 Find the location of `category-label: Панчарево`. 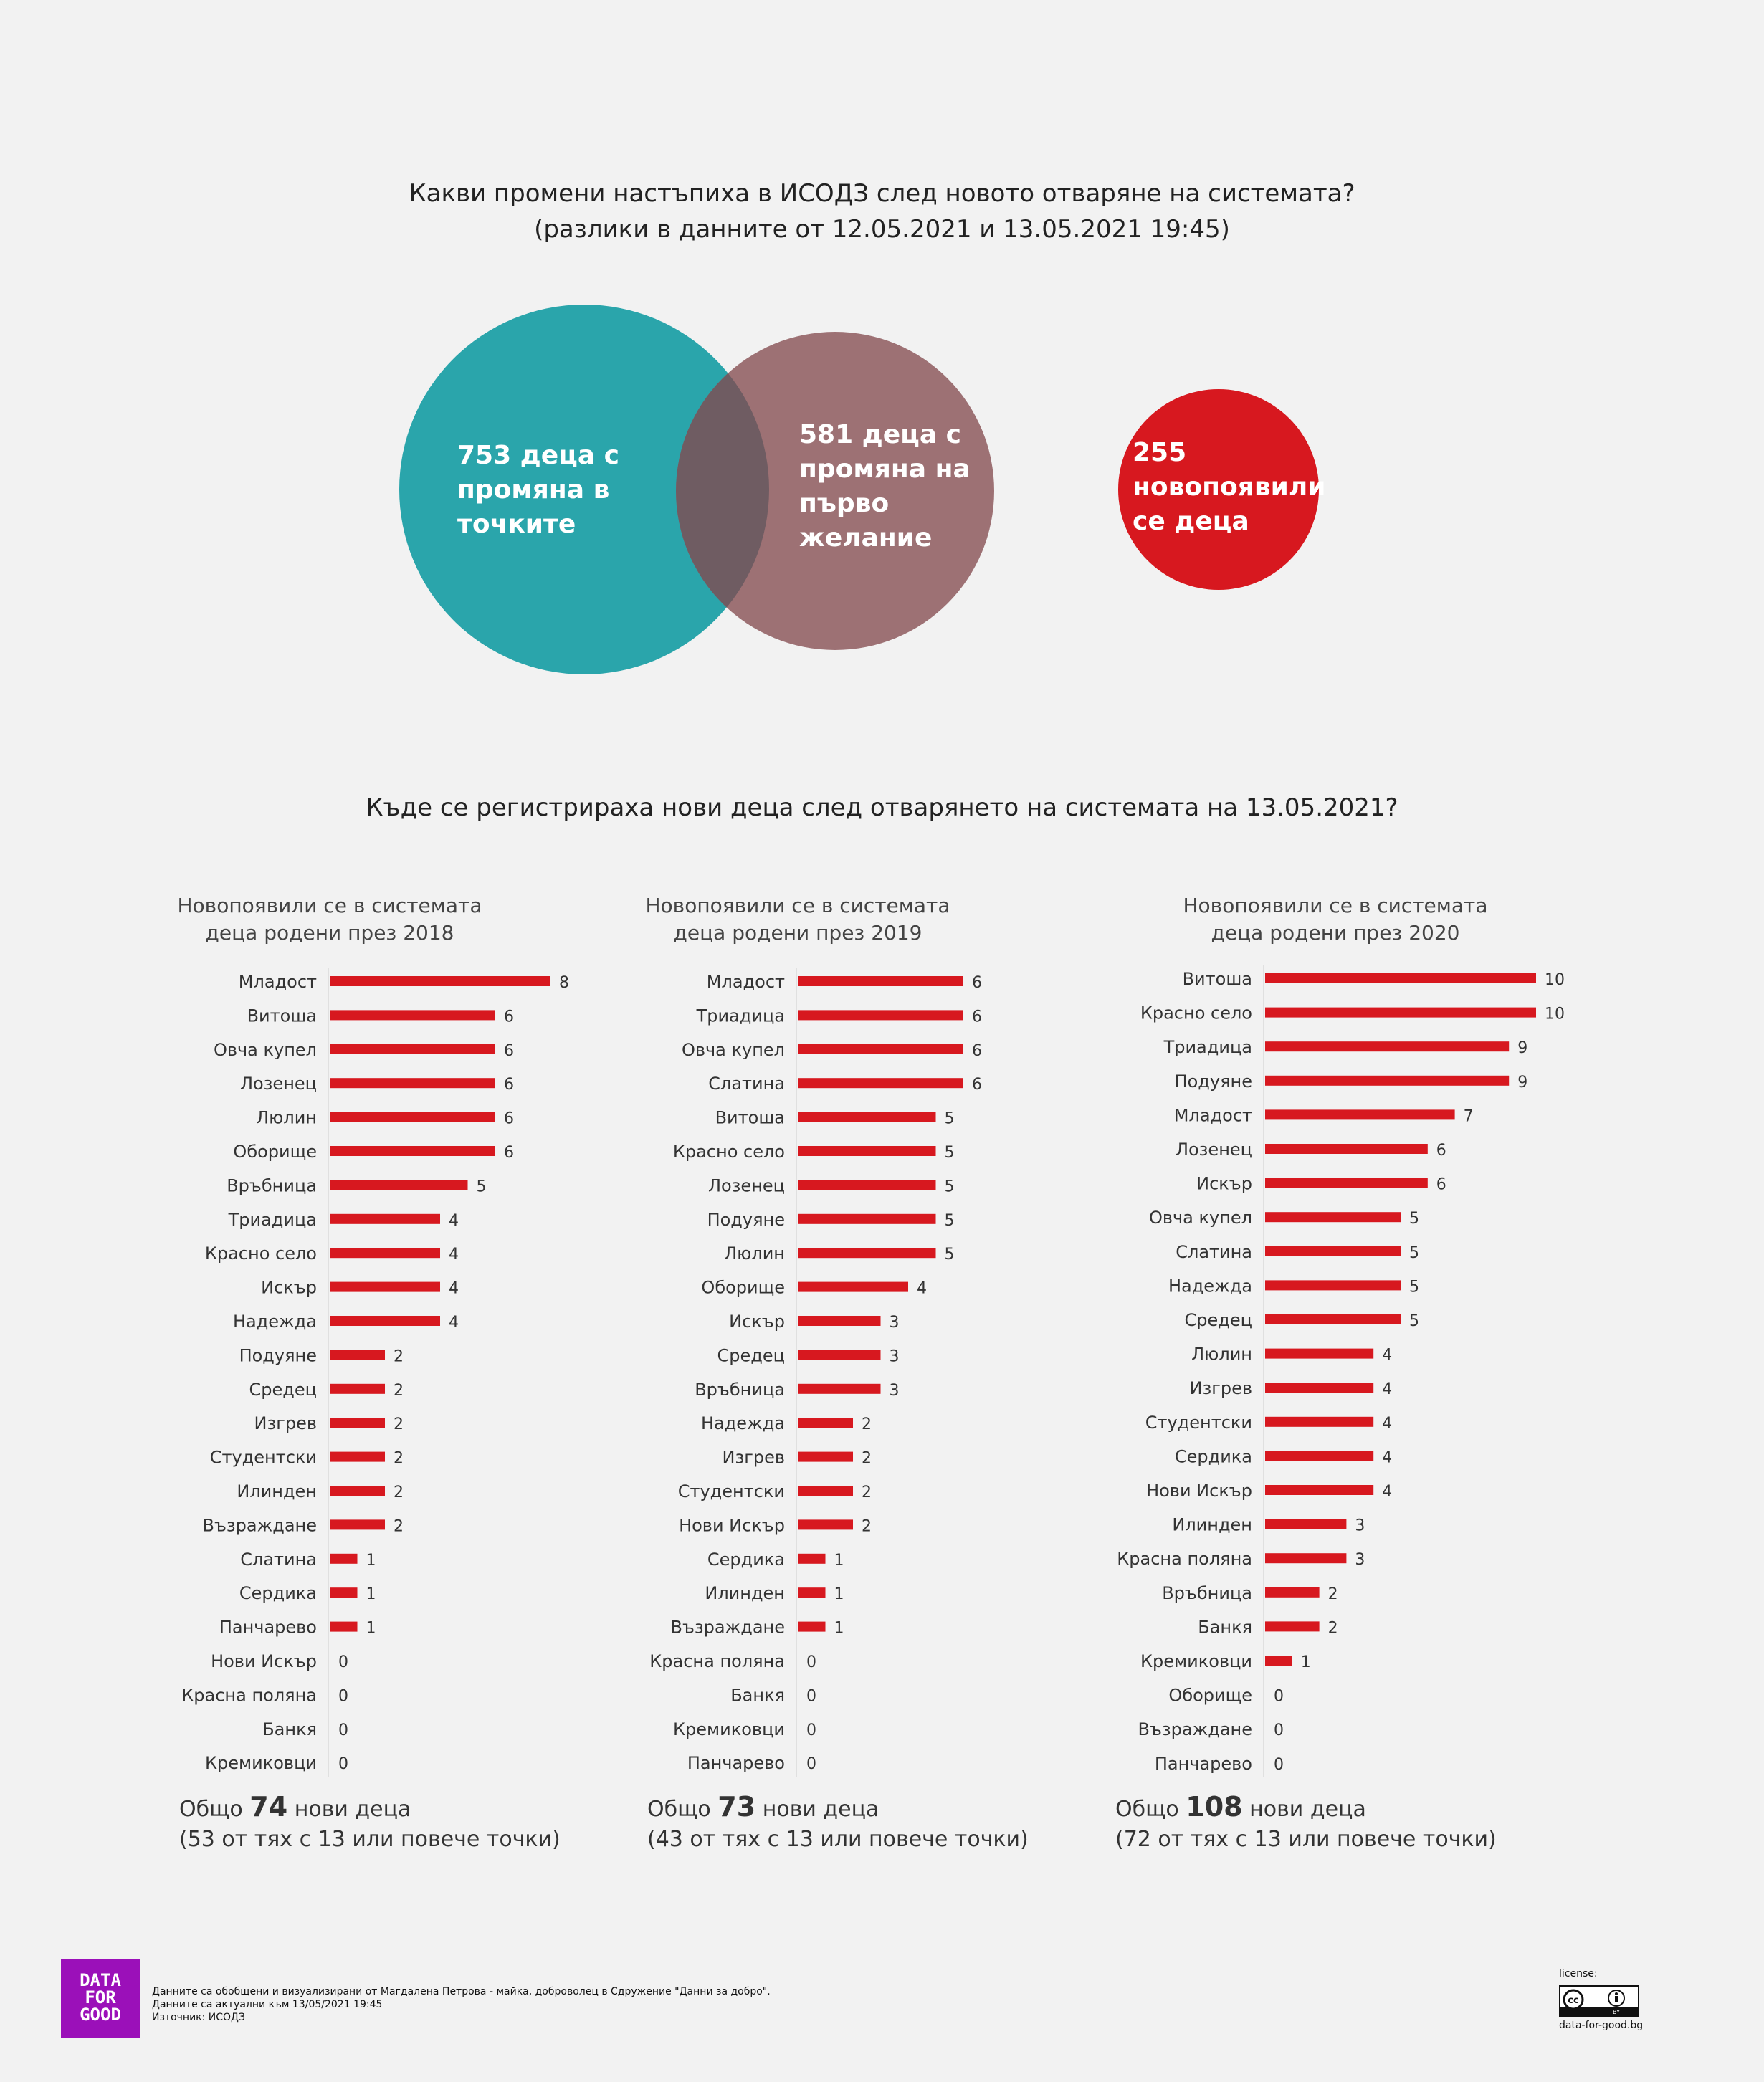

category-label: Панчарево is located at coordinates (736, 1763).